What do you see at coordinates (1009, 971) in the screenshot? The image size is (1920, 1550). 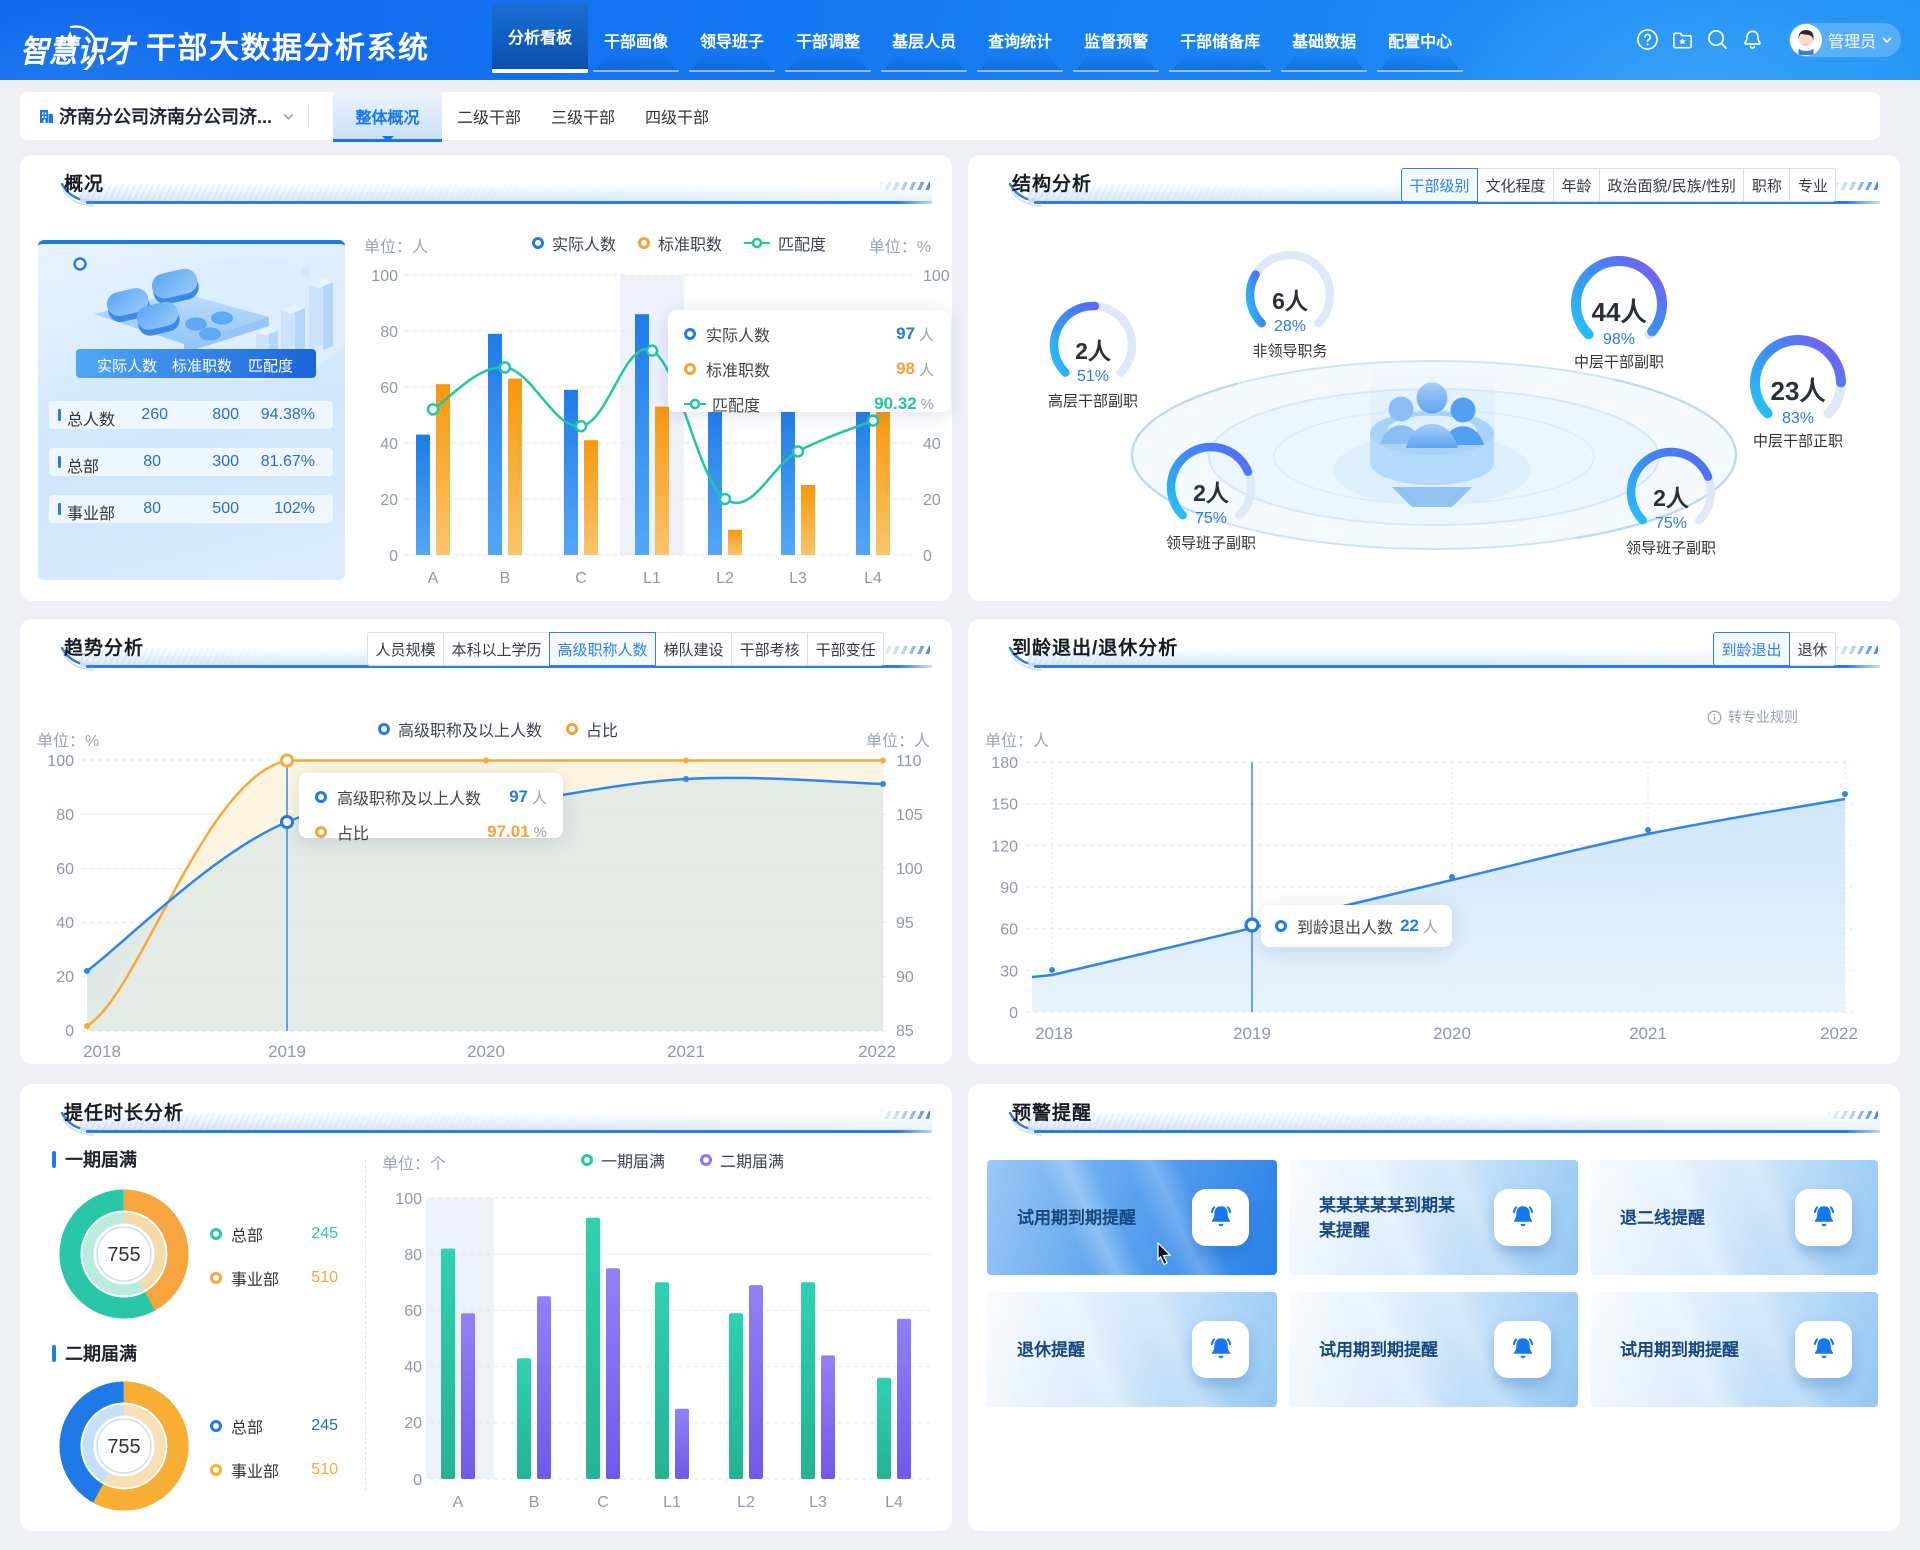 I see `svg-text: 30` at bounding box center [1009, 971].